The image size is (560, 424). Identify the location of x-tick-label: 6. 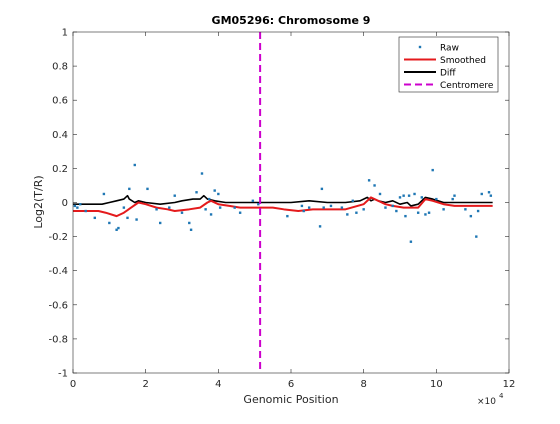
(291, 384).